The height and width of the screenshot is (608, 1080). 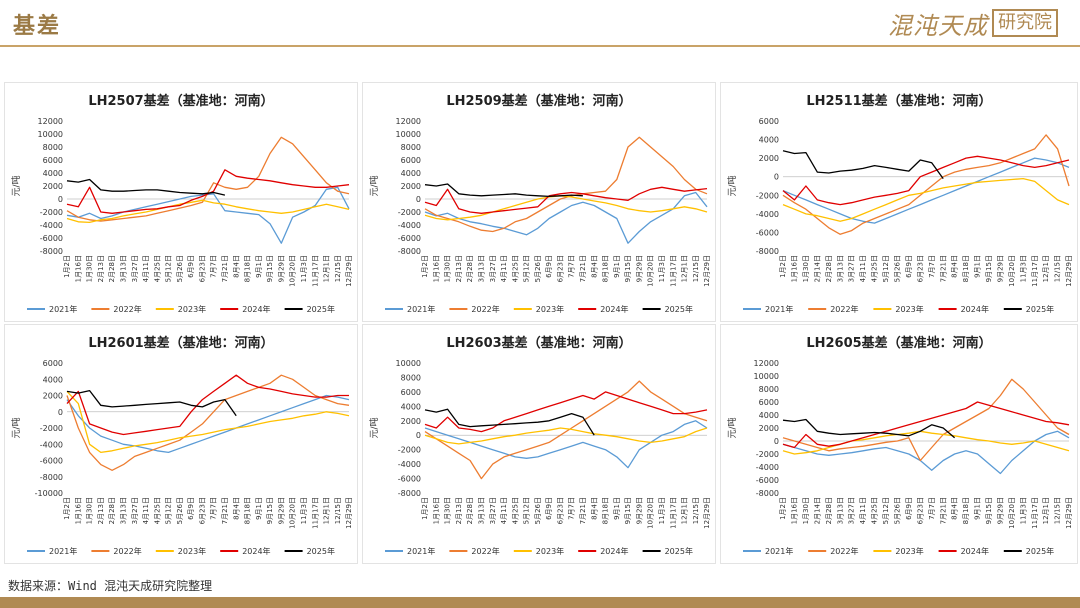 What do you see at coordinates (101, 510) in the screenshot?
I see `x-tick-label: 2月13日` at bounding box center [101, 510].